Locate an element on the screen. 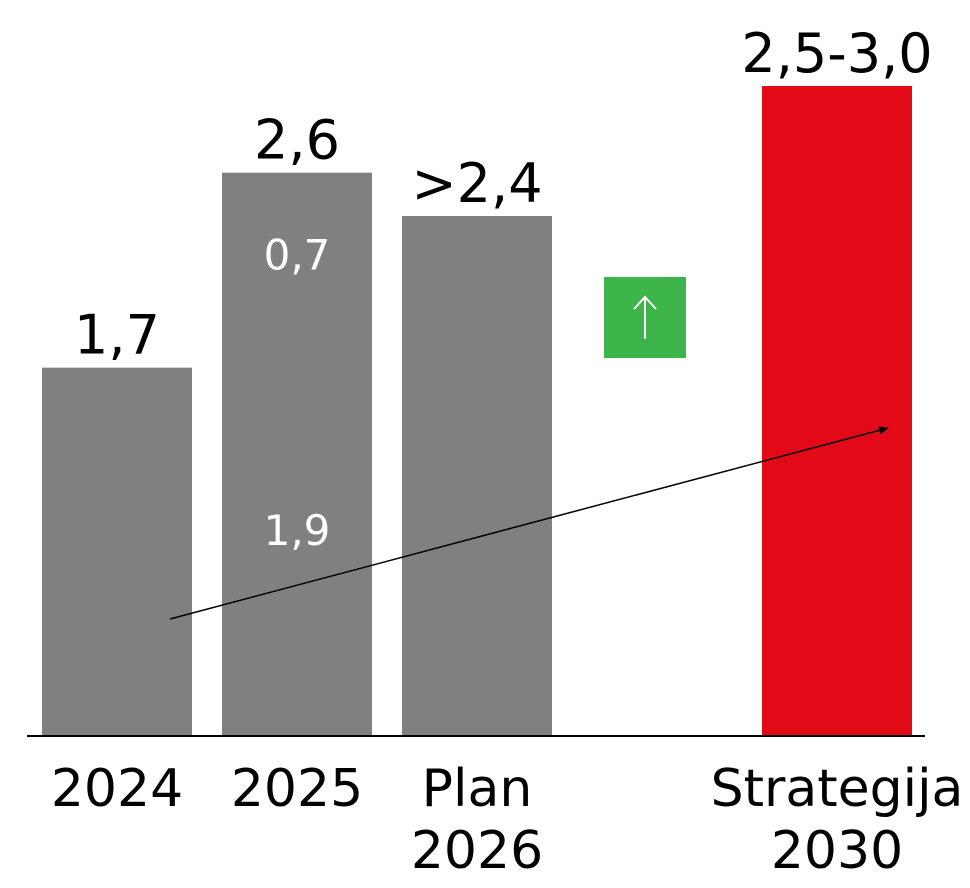 The width and height of the screenshot is (970, 888). bar-2024 is located at coordinates (117, 551).